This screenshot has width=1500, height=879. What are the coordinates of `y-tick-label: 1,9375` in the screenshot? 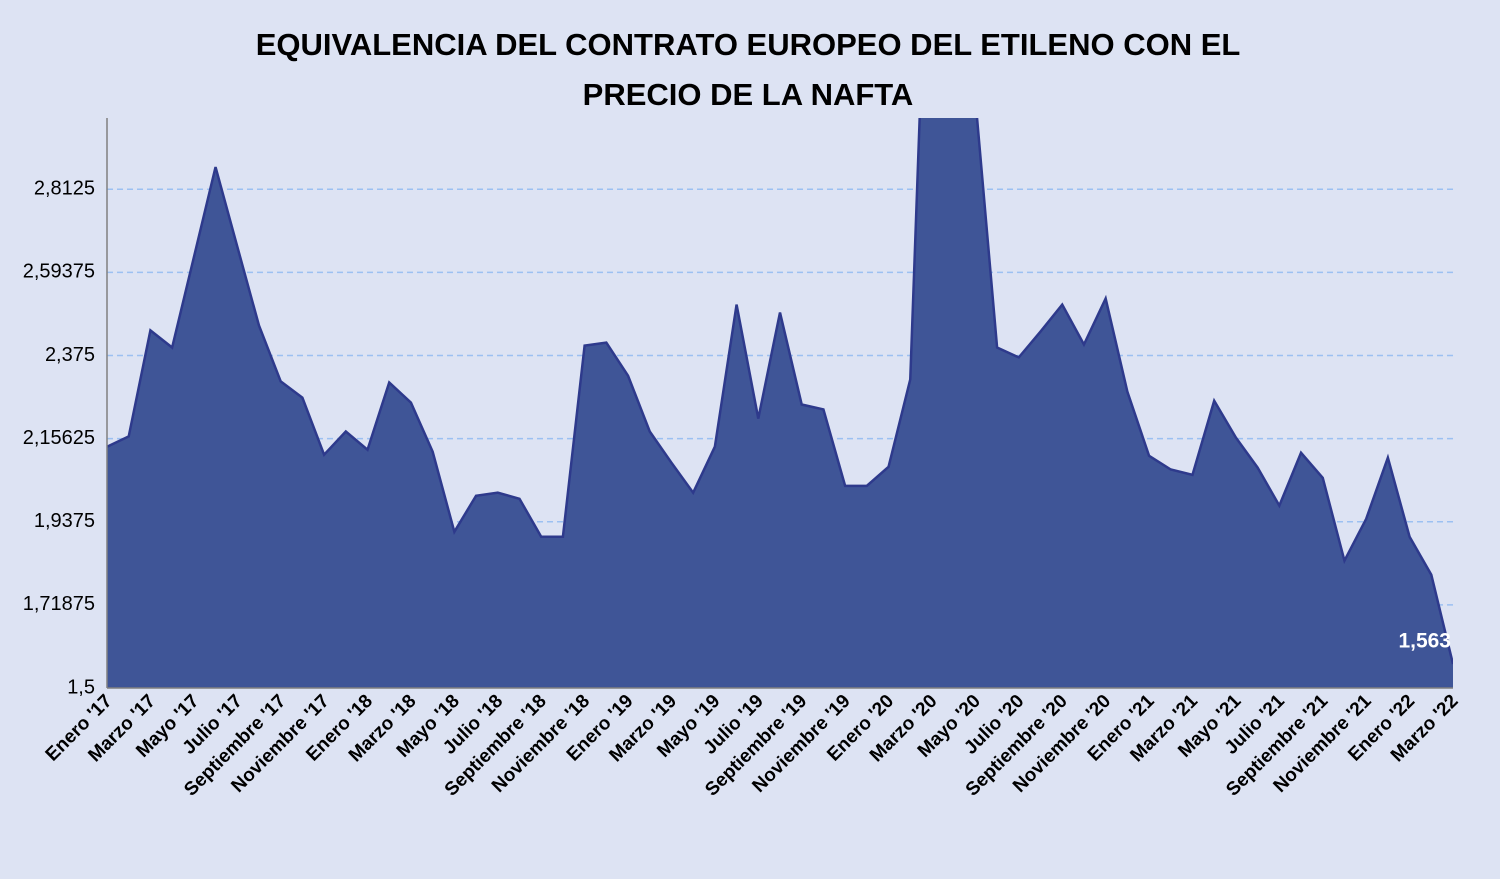 It's located at (64, 521).